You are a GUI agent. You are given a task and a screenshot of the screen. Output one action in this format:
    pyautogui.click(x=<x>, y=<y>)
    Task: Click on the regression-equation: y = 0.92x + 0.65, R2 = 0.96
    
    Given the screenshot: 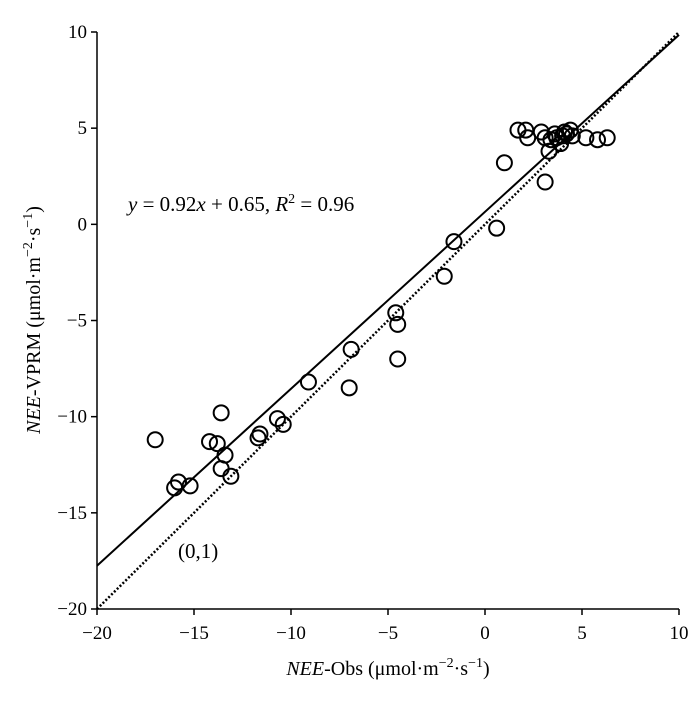 What is the action you would take?
    pyautogui.click(x=240, y=204)
    